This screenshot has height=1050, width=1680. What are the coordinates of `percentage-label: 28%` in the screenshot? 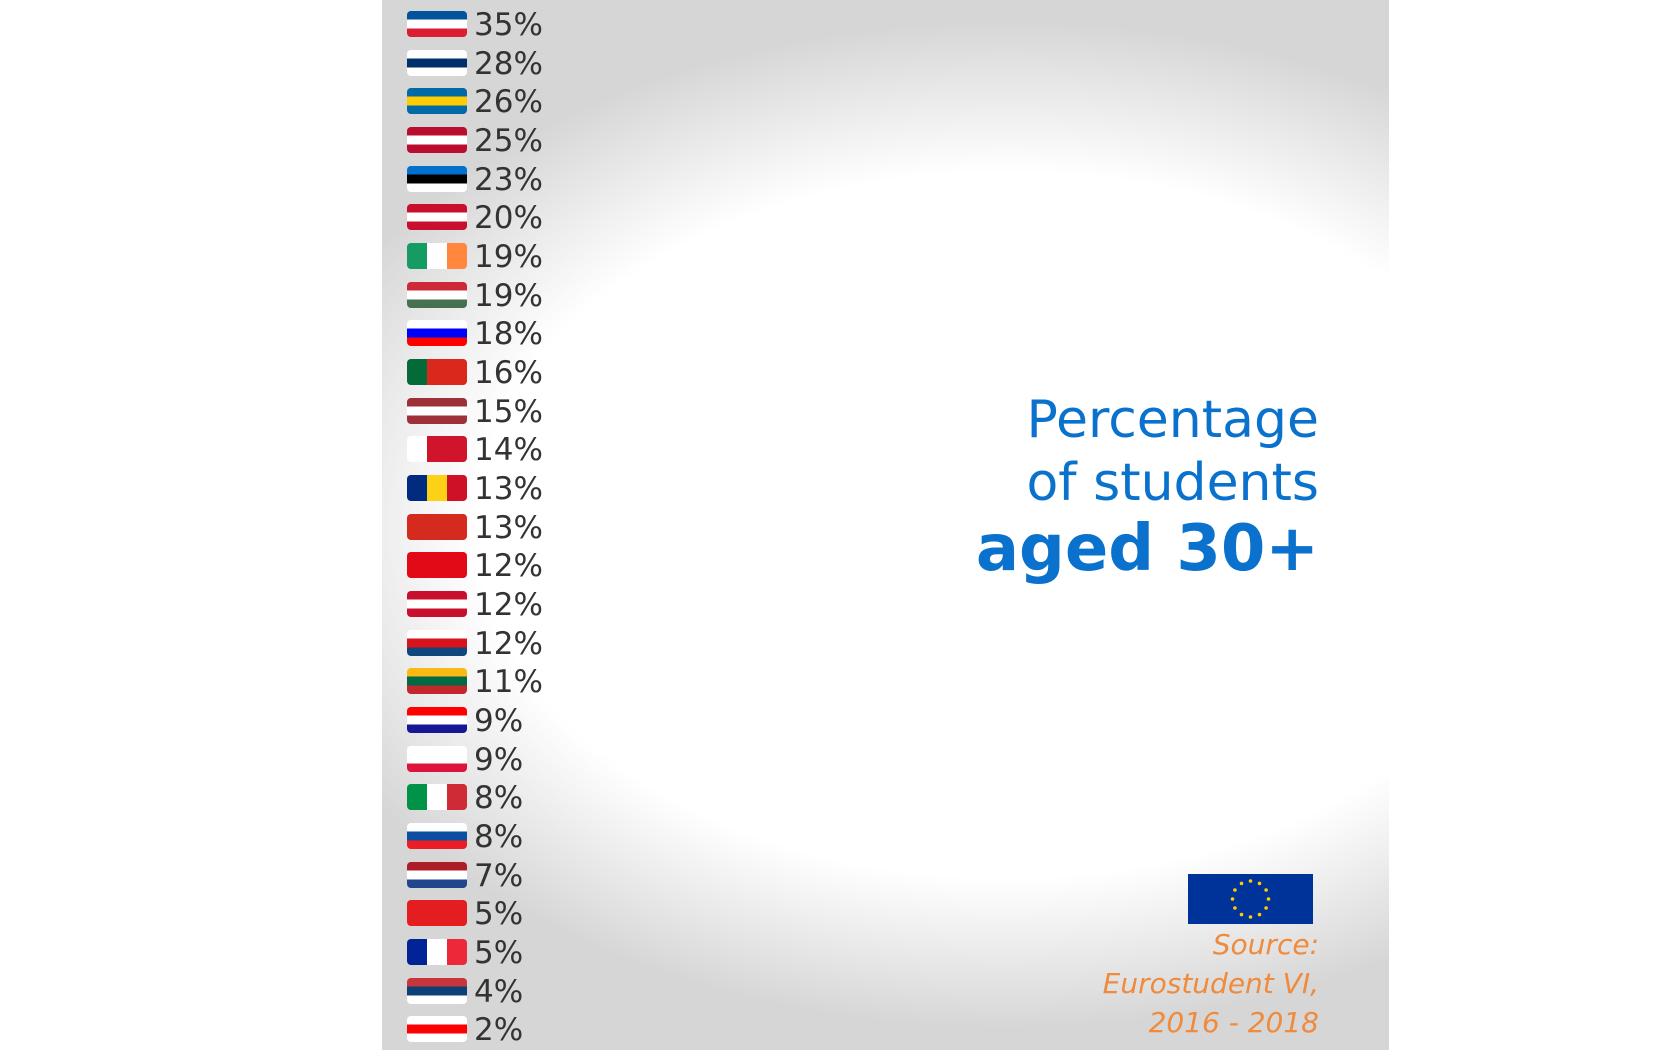 It's located at (508, 63).